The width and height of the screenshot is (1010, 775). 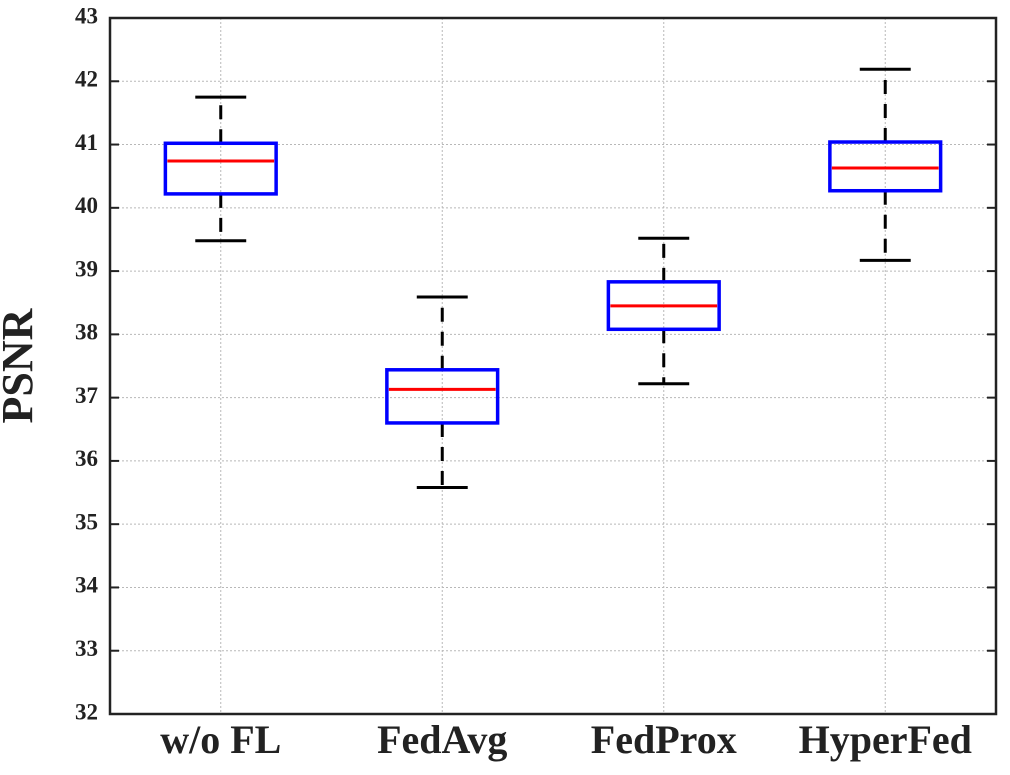 I want to click on y-tick-label: 36, so click(x=86, y=458).